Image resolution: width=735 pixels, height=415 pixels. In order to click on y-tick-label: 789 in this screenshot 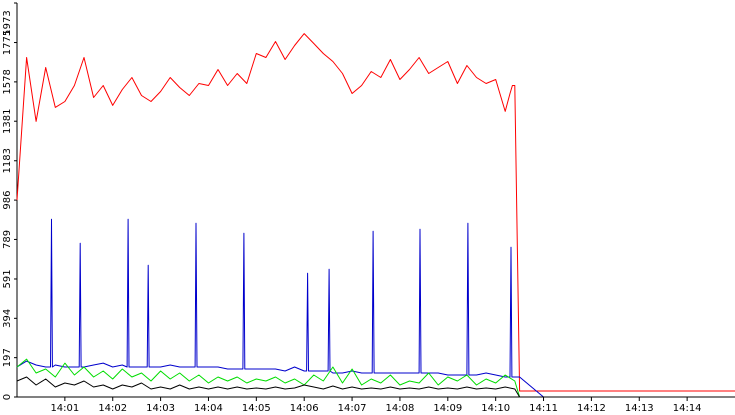, I will do `click(7, 239)`.